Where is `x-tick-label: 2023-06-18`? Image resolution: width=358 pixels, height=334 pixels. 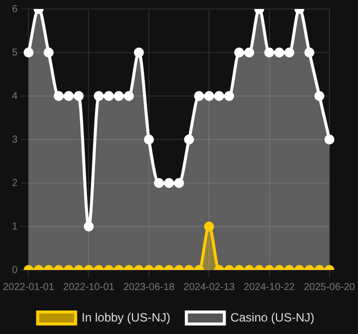
x-tick-label: 2023-06-18 is located at coordinates (149, 287).